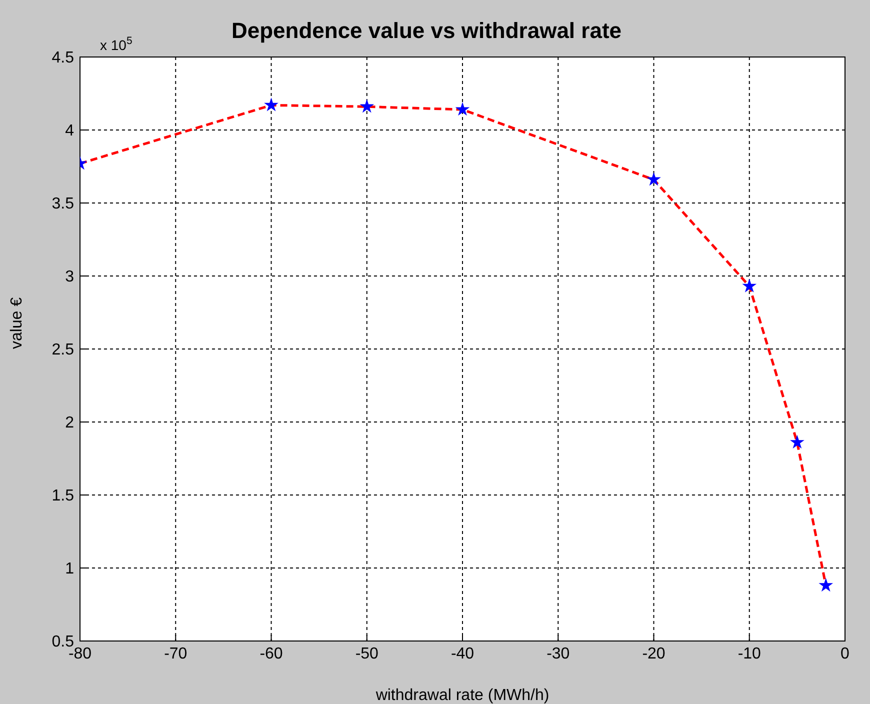 This screenshot has height=704, width=870. What do you see at coordinates (63, 204) in the screenshot?
I see `y-tick-label: 3.5` at bounding box center [63, 204].